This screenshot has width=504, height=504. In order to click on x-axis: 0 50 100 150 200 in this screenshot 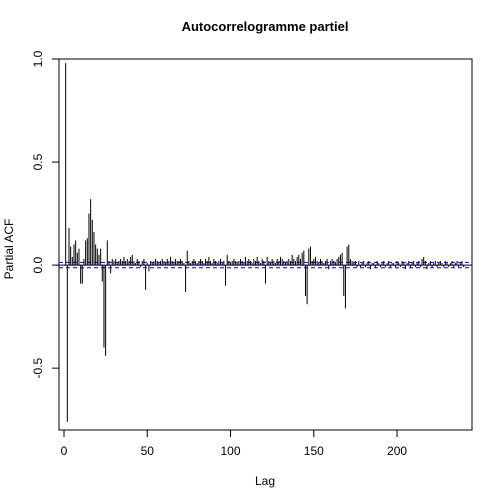, I will do `click(234, 444)`.